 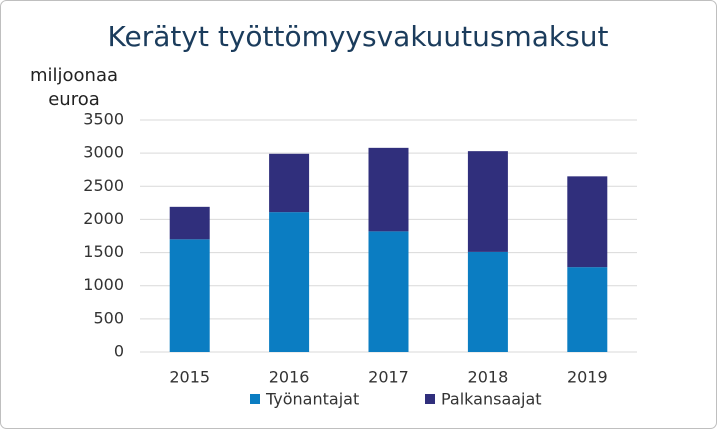 I want to click on legend-label: Palkansaajat, so click(x=491, y=399).